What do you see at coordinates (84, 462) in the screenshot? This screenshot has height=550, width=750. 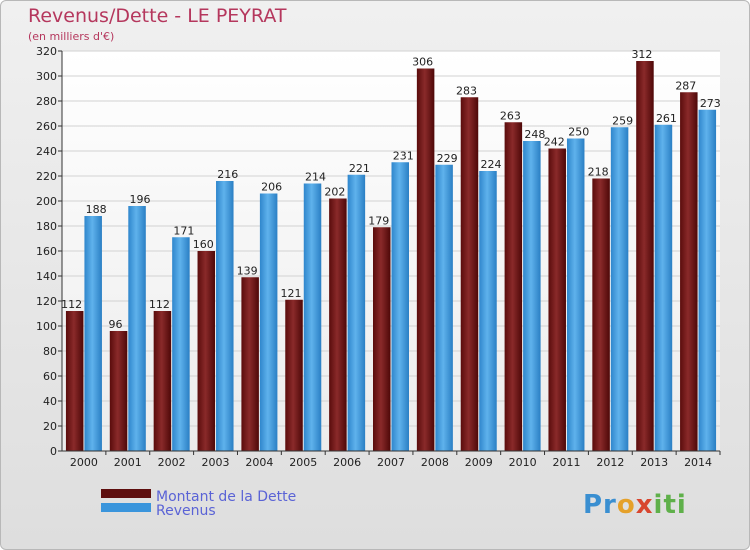 I see `x-tick-label: 2000` at bounding box center [84, 462].